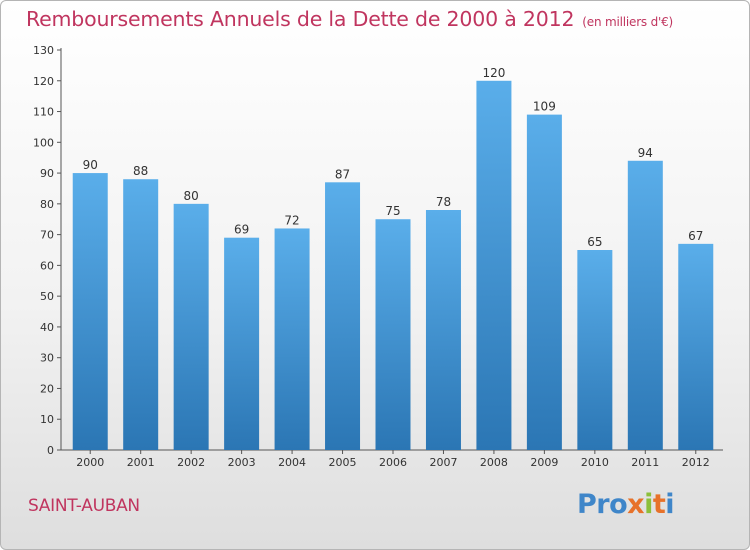 This screenshot has height=550, width=750. Describe the element at coordinates (342, 174) in the screenshot. I see `data-label: 87` at that location.